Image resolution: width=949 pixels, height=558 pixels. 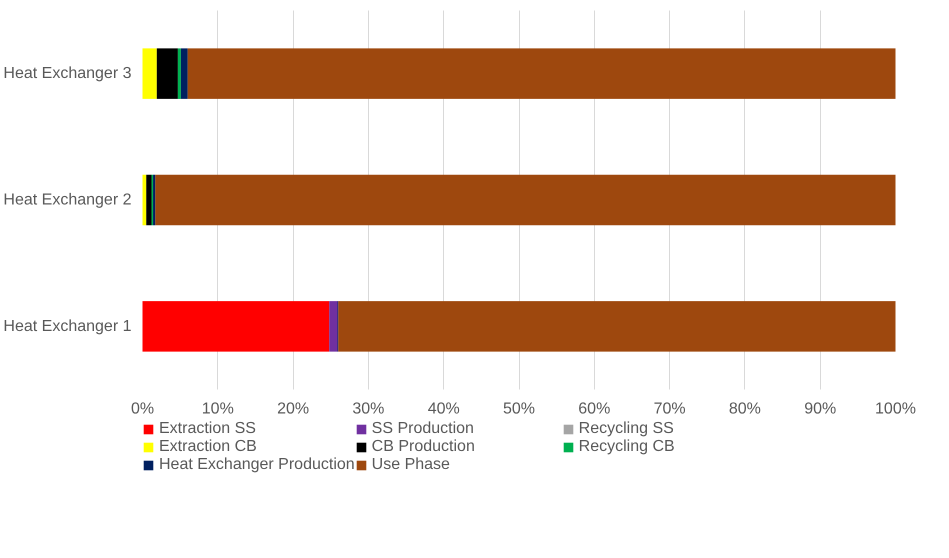 What do you see at coordinates (670, 409) in the screenshot?
I see `x-tick-label: 70%` at bounding box center [670, 409].